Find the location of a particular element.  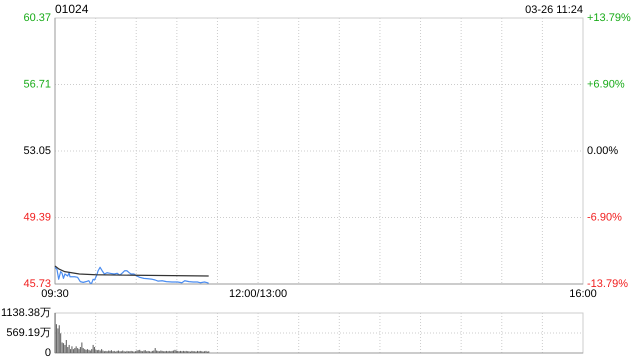

y2-tick-label: -6.90% is located at coordinates (604, 218).